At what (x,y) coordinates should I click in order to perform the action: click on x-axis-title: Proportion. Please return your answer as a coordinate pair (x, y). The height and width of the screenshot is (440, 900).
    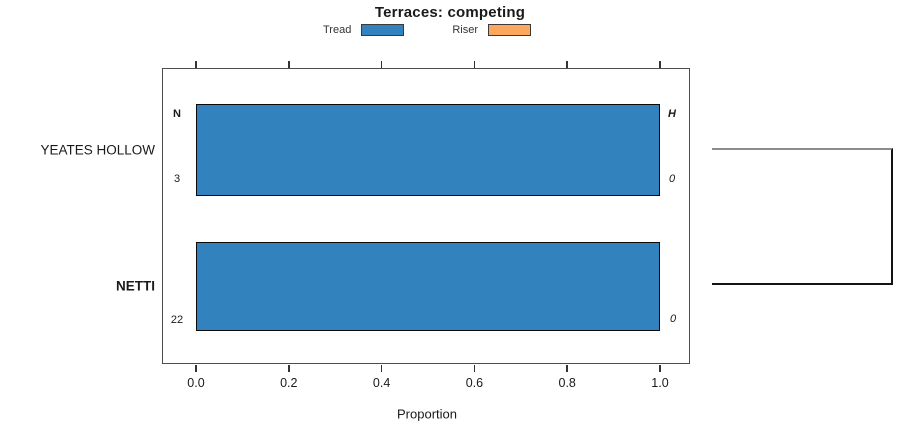
    Looking at the image, I should click on (427, 414).